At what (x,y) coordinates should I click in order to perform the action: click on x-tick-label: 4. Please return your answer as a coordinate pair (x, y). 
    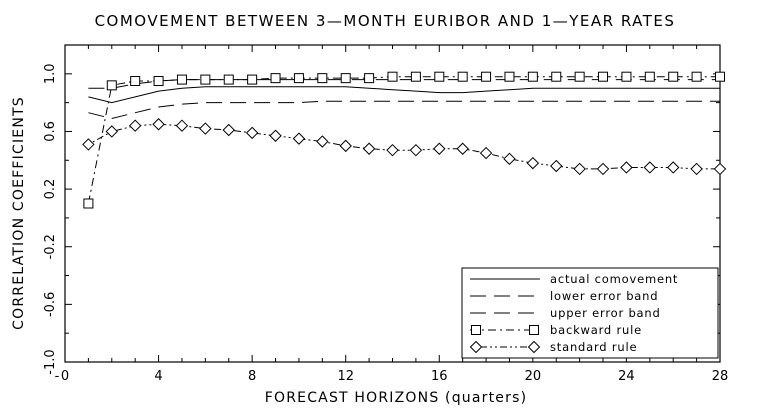
    Looking at the image, I should click on (158, 376).